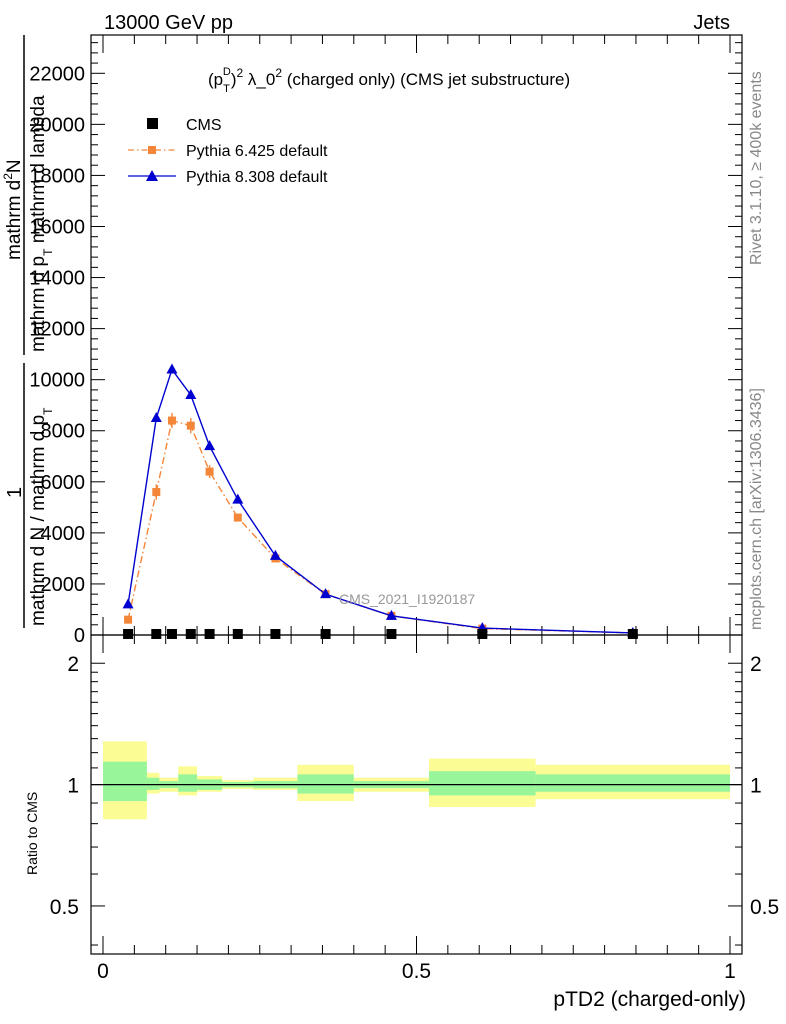  Describe the element at coordinates (63, 483) in the screenshot. I see `y-tick-label: 6000` at that location.